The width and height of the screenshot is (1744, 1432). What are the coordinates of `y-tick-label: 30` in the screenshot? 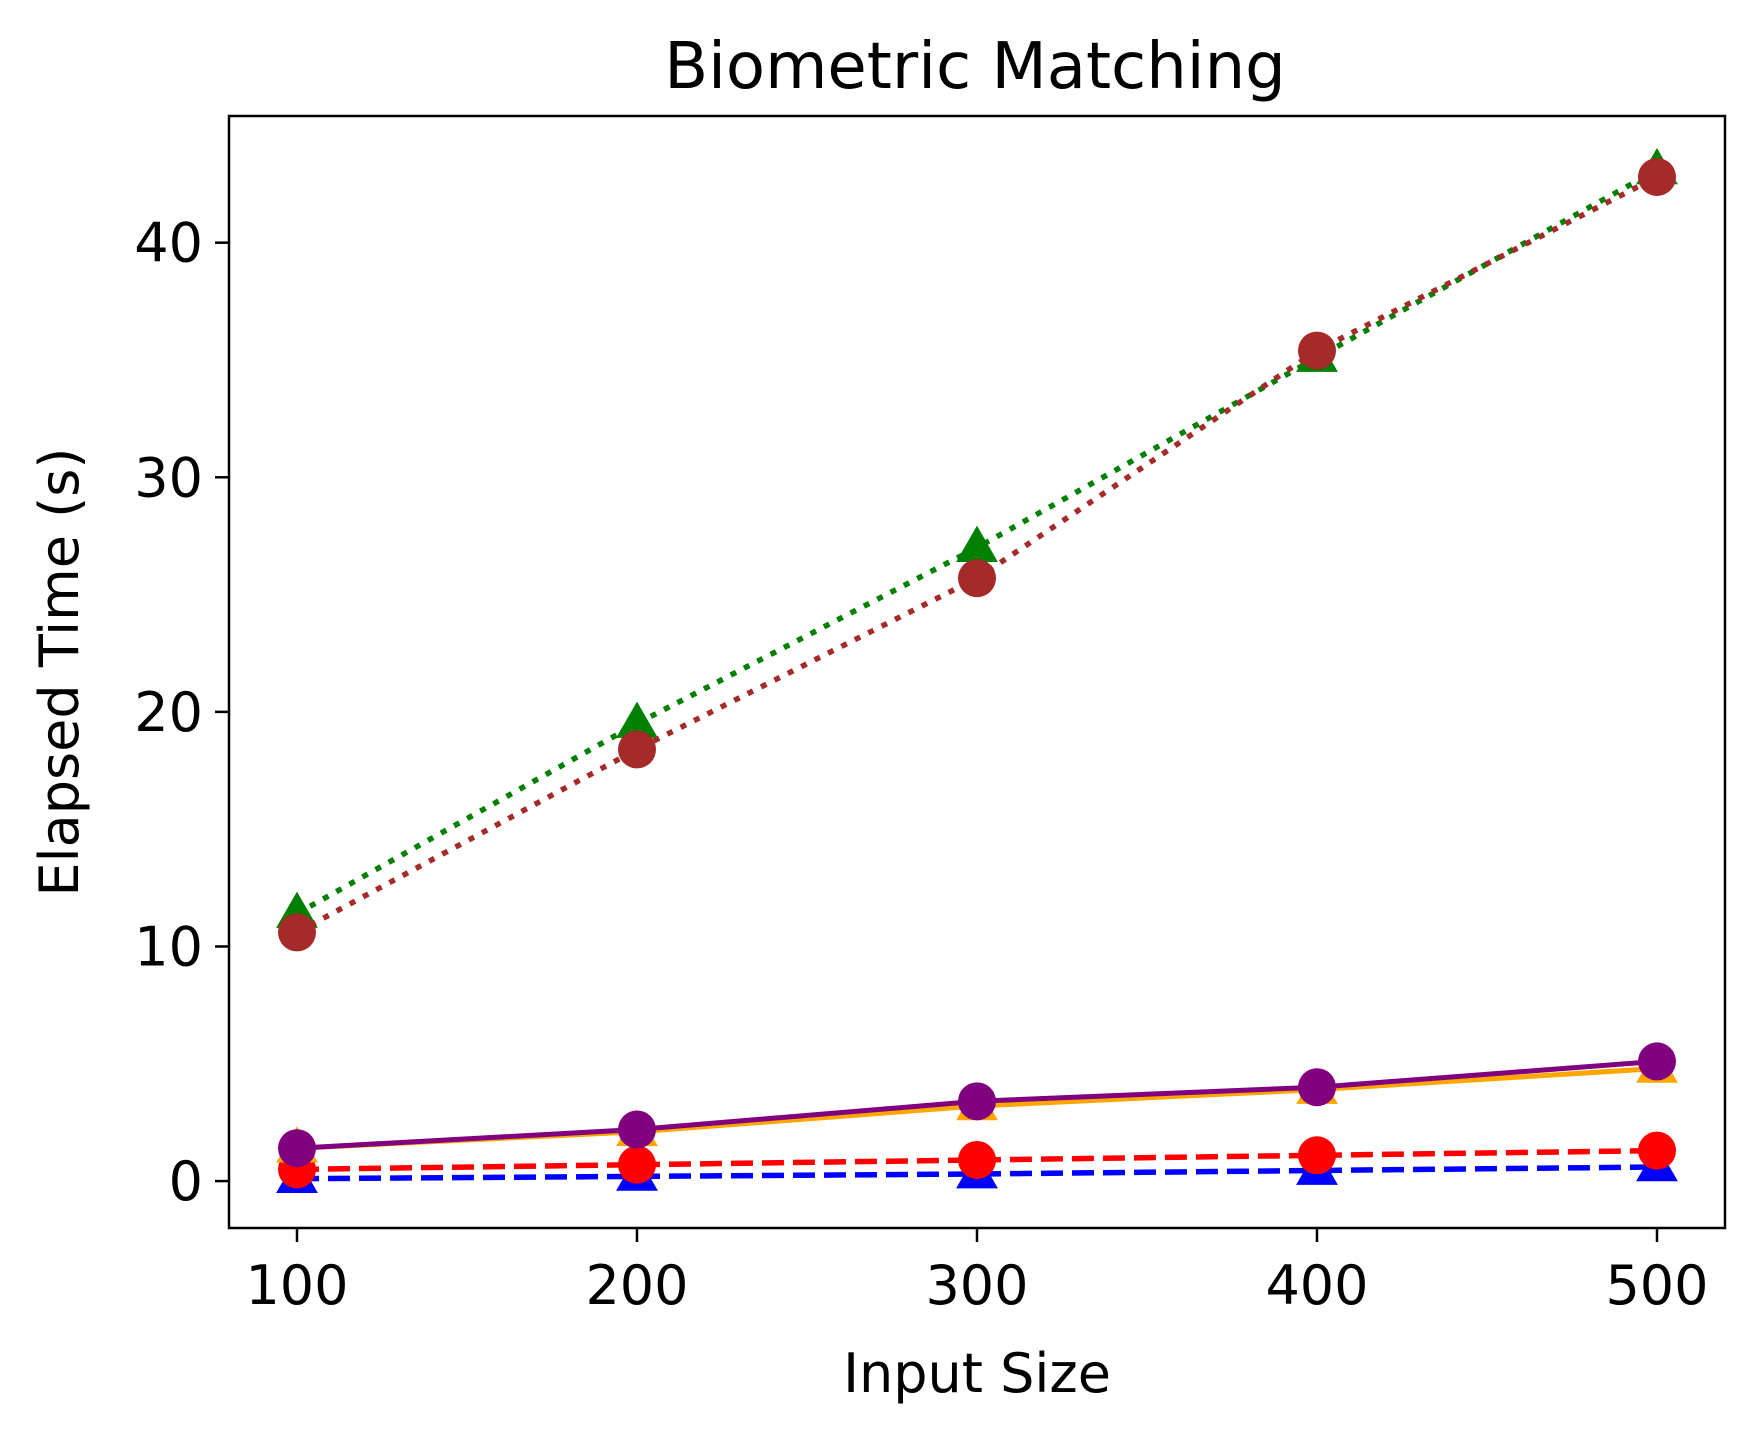 It's located at (168, 477).